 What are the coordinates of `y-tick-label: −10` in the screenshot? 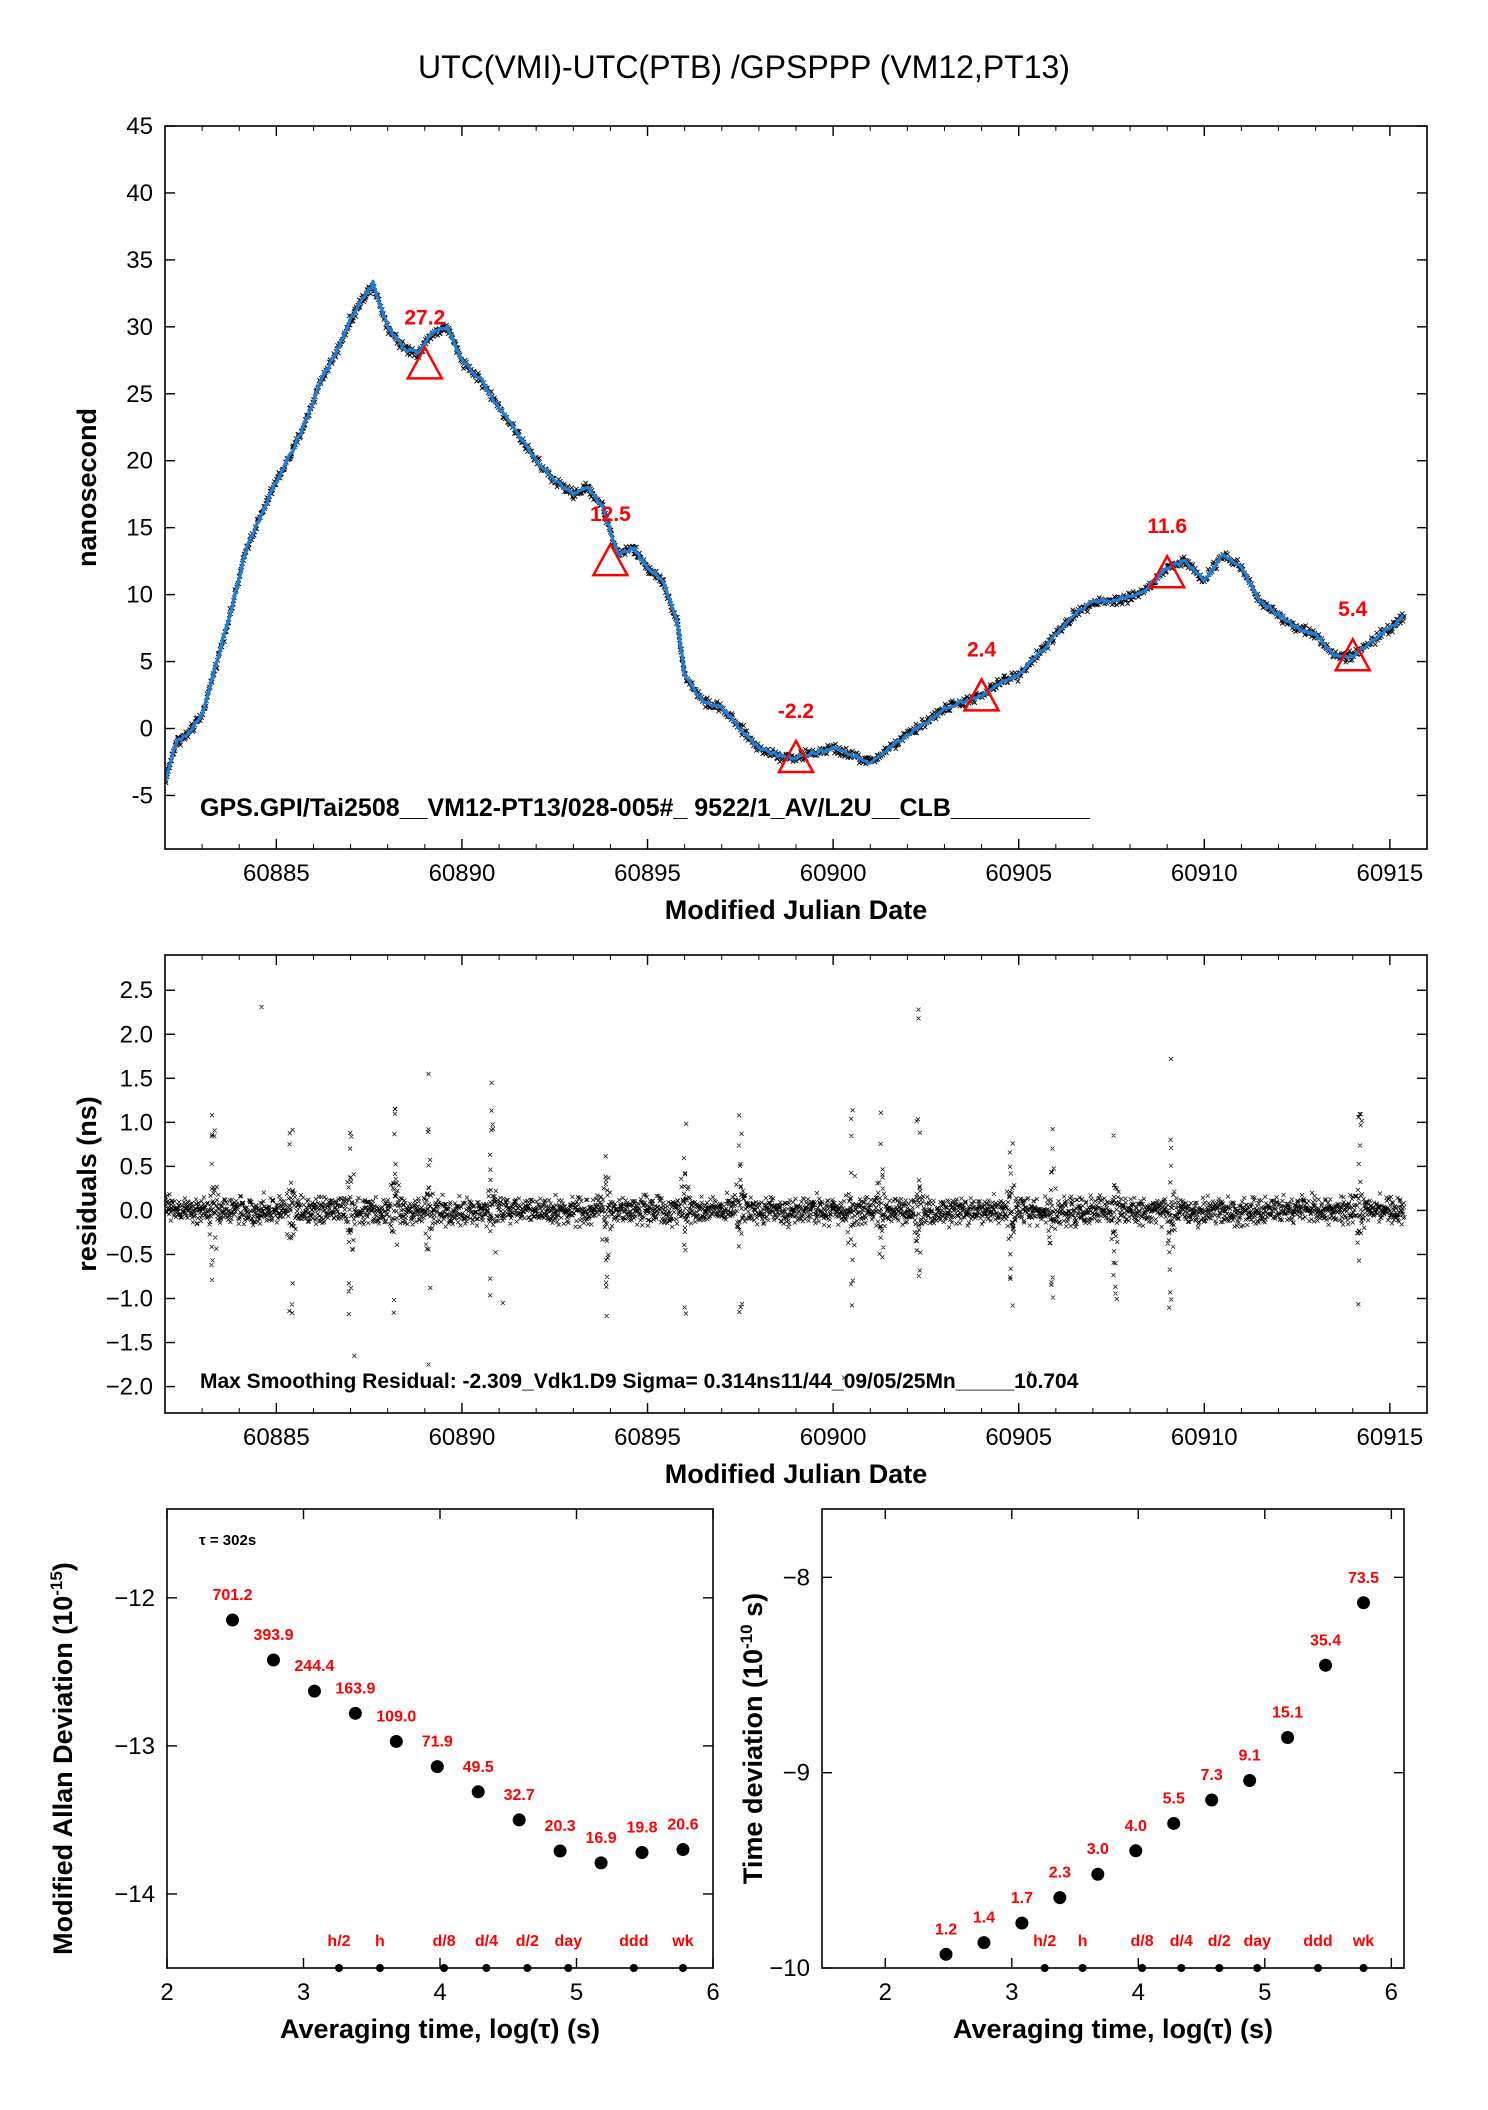 It's located at (789, 1968).